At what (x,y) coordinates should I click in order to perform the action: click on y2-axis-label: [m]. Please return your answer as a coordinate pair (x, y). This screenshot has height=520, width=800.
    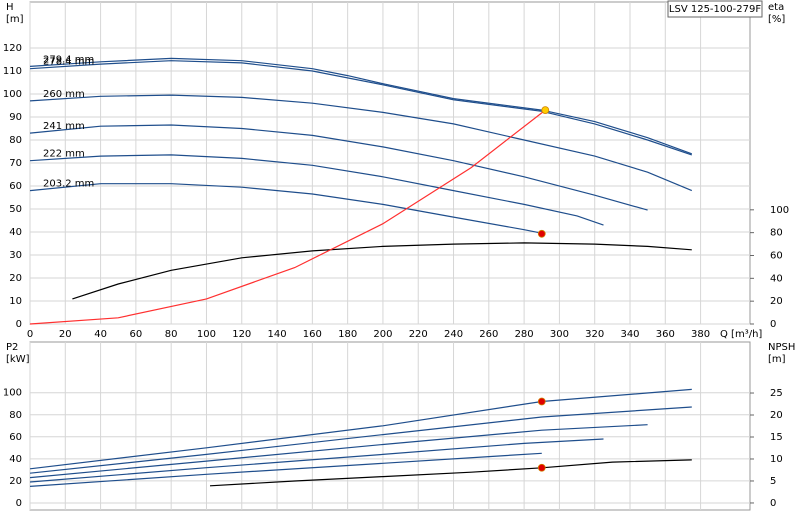
    Looking at the image, I should click on (777, 359).